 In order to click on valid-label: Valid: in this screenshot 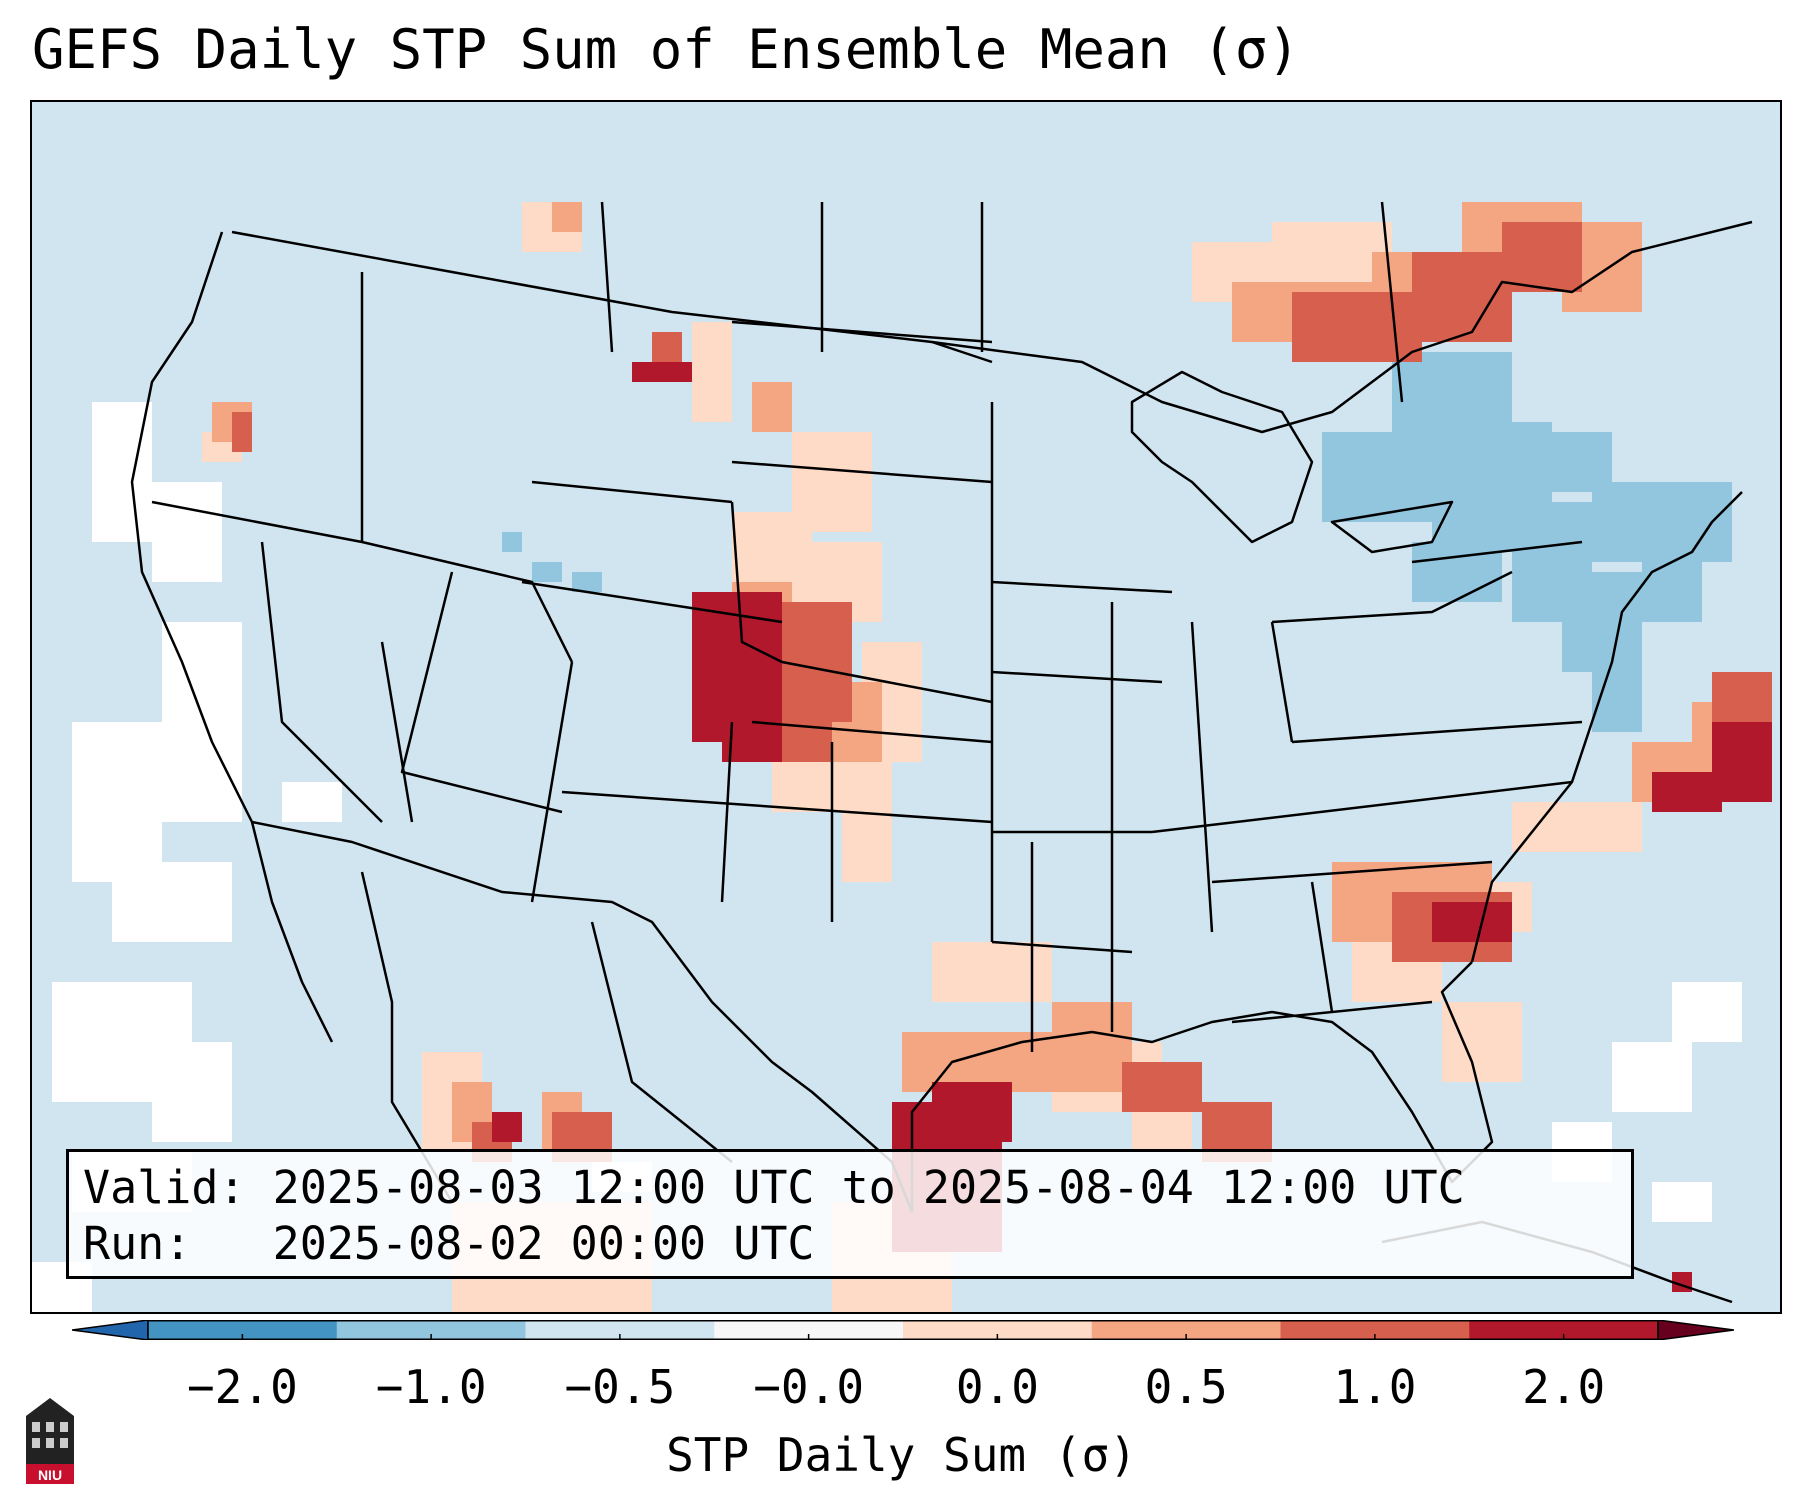, I will do `click(164, 1187)`.